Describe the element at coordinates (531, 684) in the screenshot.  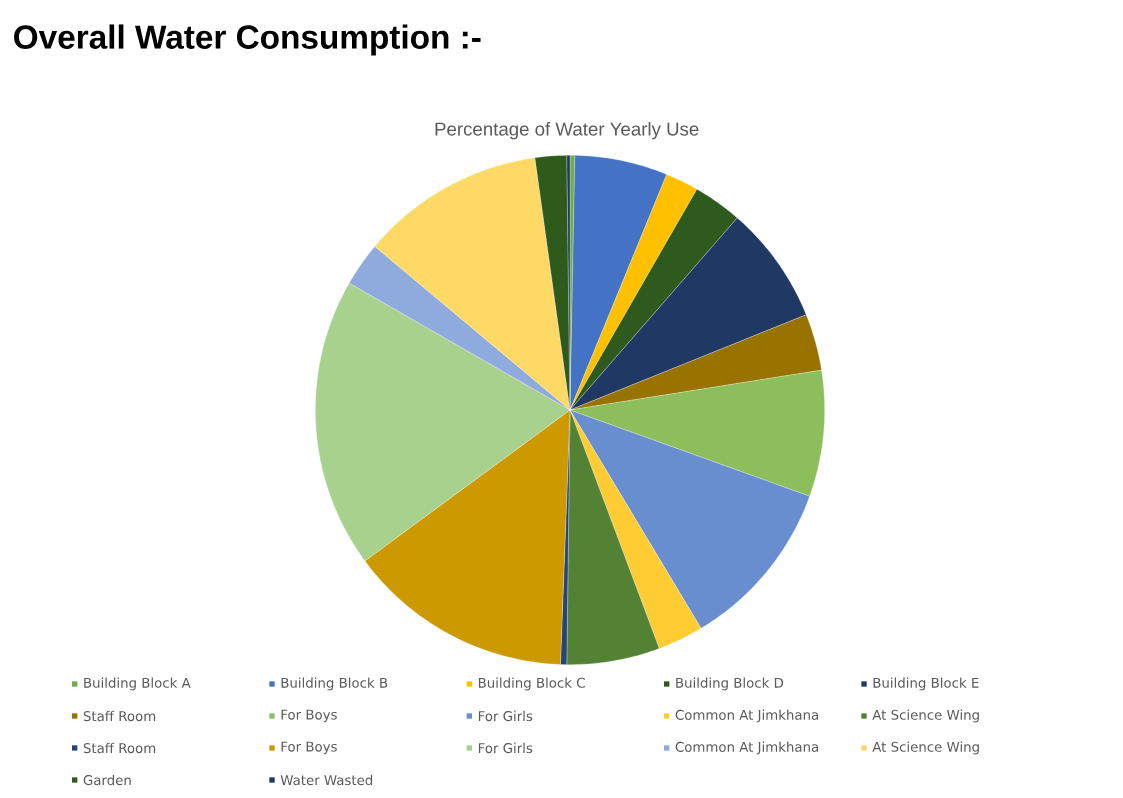
I see `legend-label: Building Block C` at that location.